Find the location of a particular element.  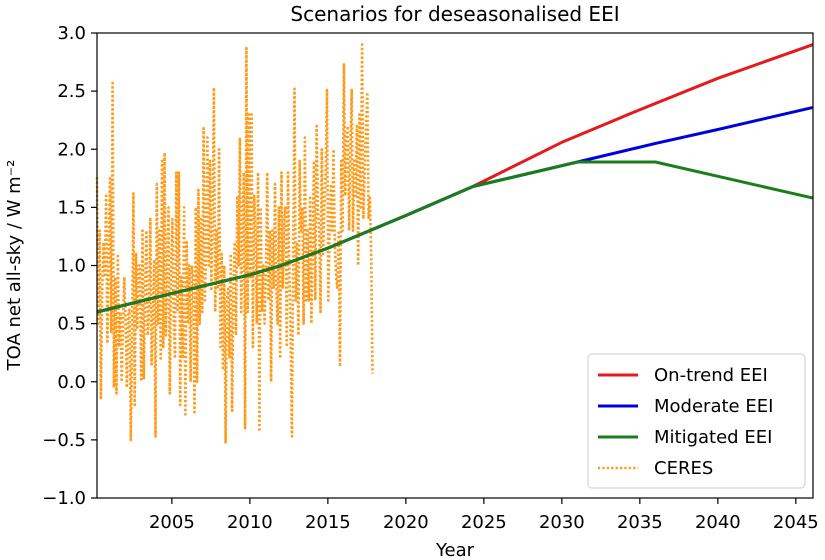

x-tick-label: 2045 is located at coordinates (796, 522).